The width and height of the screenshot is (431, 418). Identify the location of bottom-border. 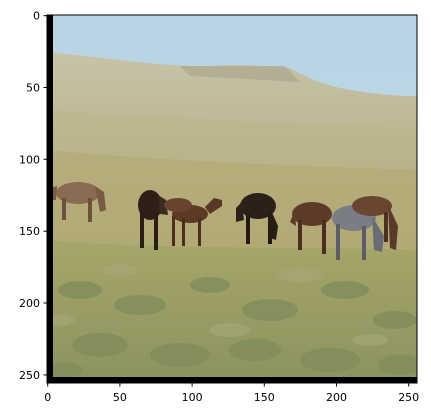
(232, 380).